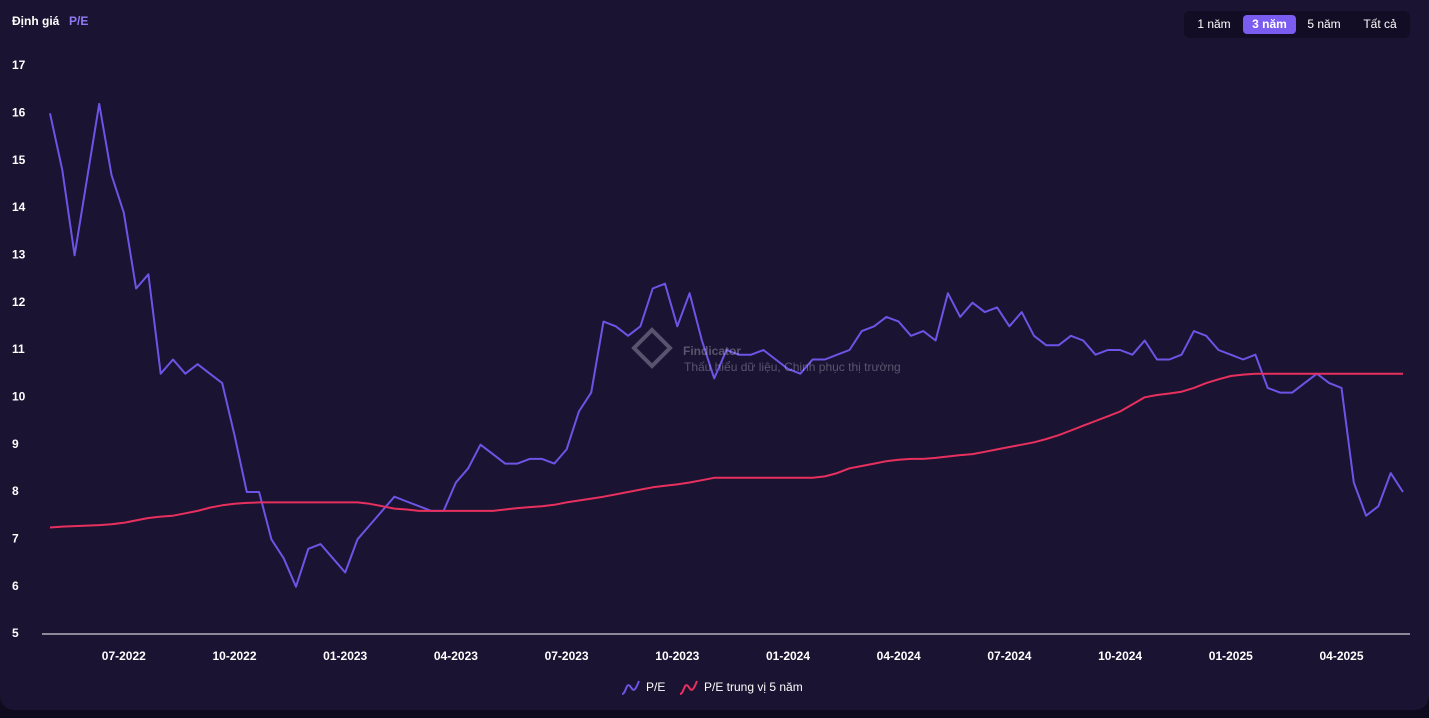 The height and width of the screenshot is (718, 1429). I want to click on y-tick-label: 9, so click(15, 444).